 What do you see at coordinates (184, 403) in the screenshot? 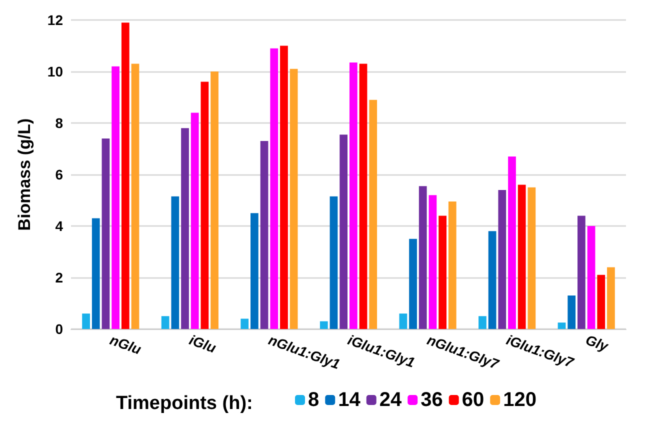
I see `legend-title: Timepoints (h):` at bounding box center [184, 403].